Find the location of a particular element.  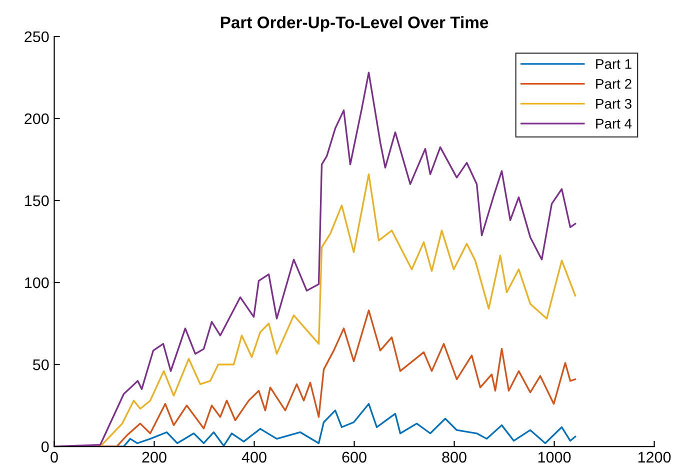

legend-label: Part 1 is located at coordinates (614, 64).